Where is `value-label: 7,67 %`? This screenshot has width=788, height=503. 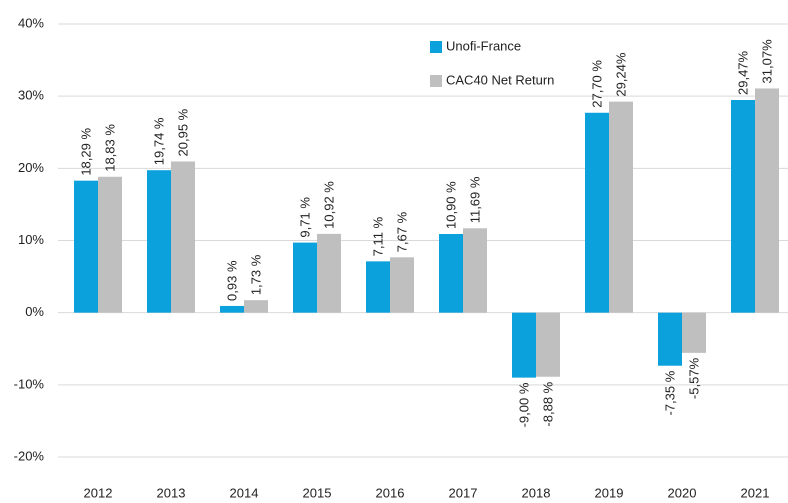 value-label: 7,67 % is located at coordinates (401, 231).